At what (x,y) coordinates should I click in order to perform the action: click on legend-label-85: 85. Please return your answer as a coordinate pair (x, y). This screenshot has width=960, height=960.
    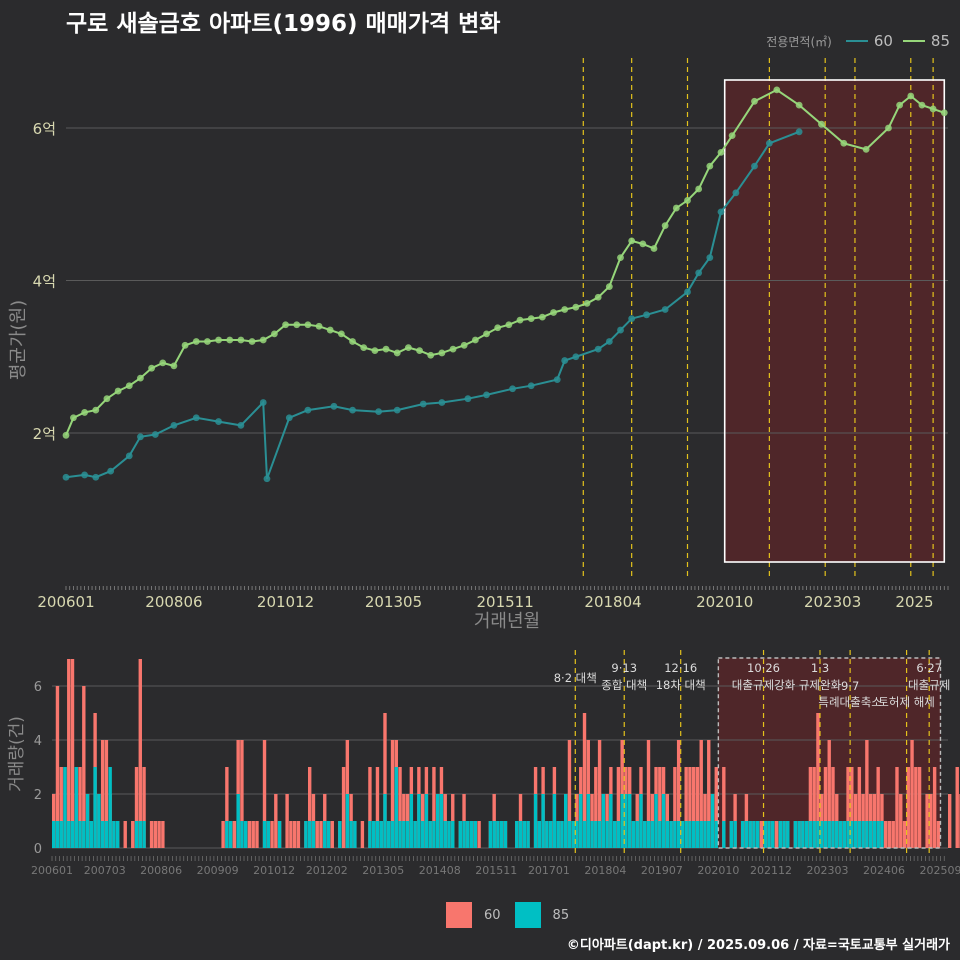
    Looking at the image, I should click on (940, 41).